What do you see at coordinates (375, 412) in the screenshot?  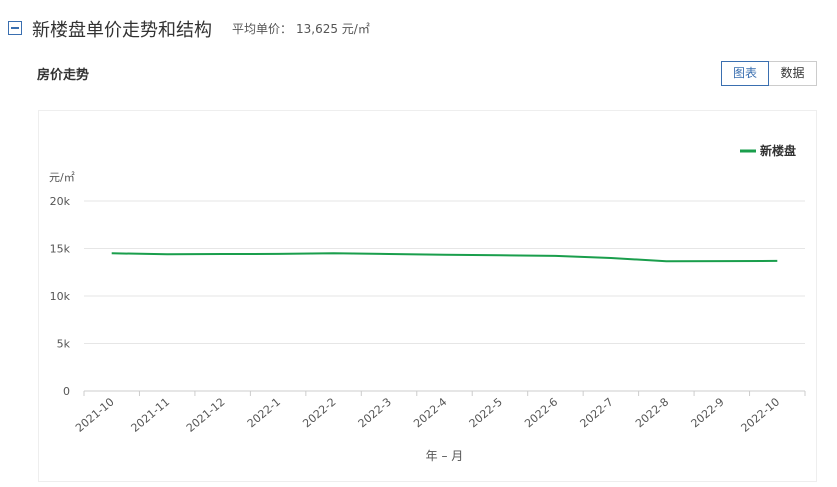 I see `x-tick-label: 2022-3` at bounding box center [375, 412].